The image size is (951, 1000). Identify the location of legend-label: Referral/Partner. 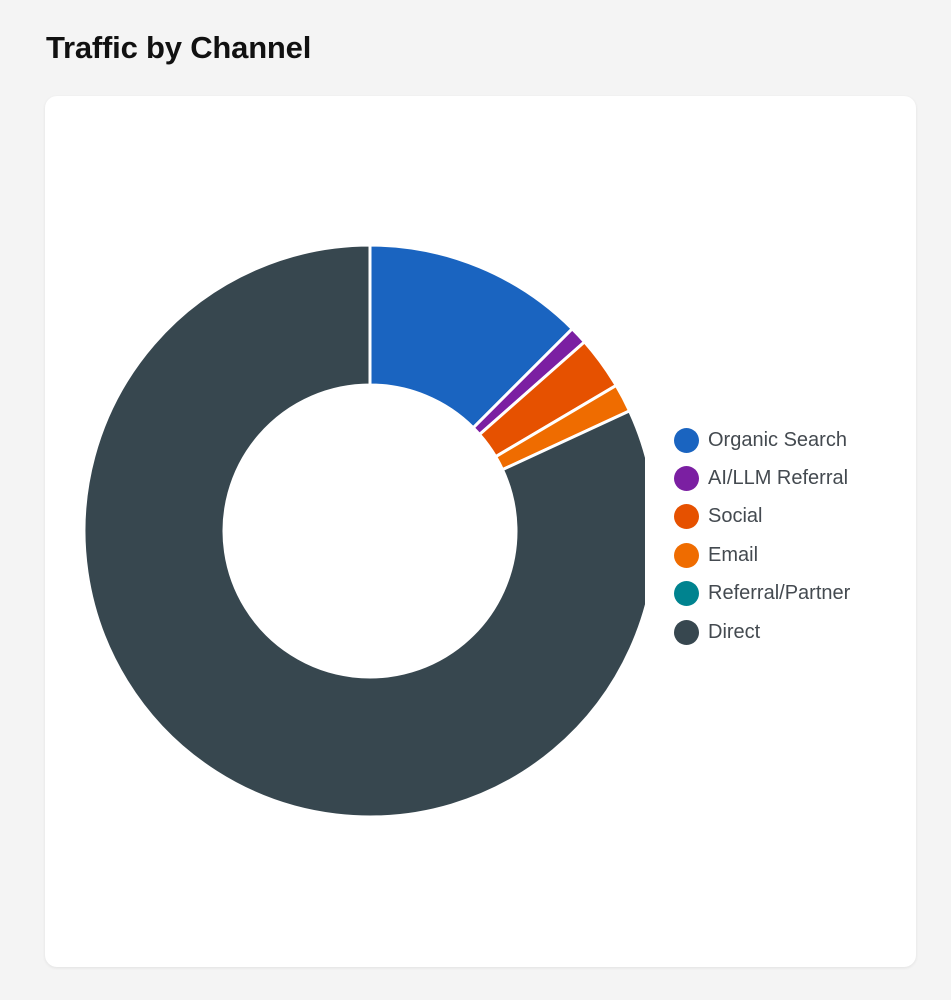
(779, 593).